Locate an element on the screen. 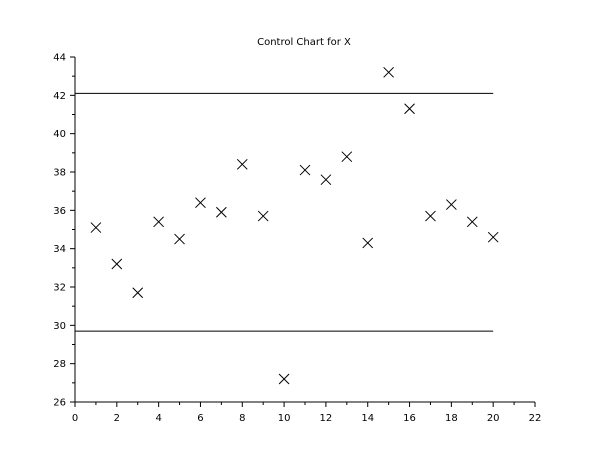 The height and width of the screenshot is (460, 610). y-tick-label: 28 is located at coordinates (59, 364).